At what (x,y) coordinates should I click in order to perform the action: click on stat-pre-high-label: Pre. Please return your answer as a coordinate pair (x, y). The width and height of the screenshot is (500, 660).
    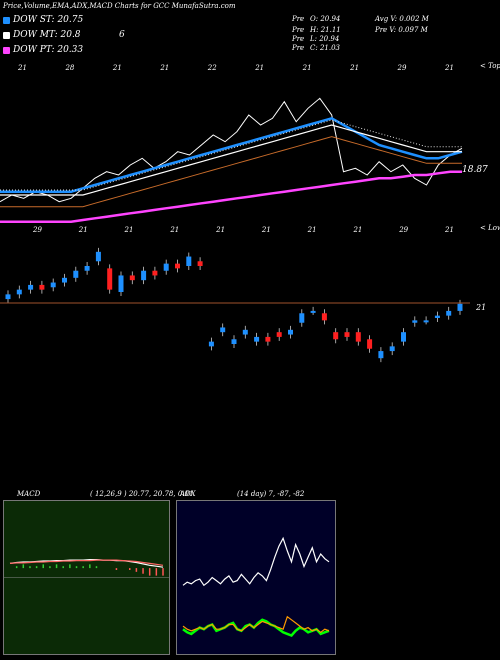
    Looking at the image, I should click on (298, 30).